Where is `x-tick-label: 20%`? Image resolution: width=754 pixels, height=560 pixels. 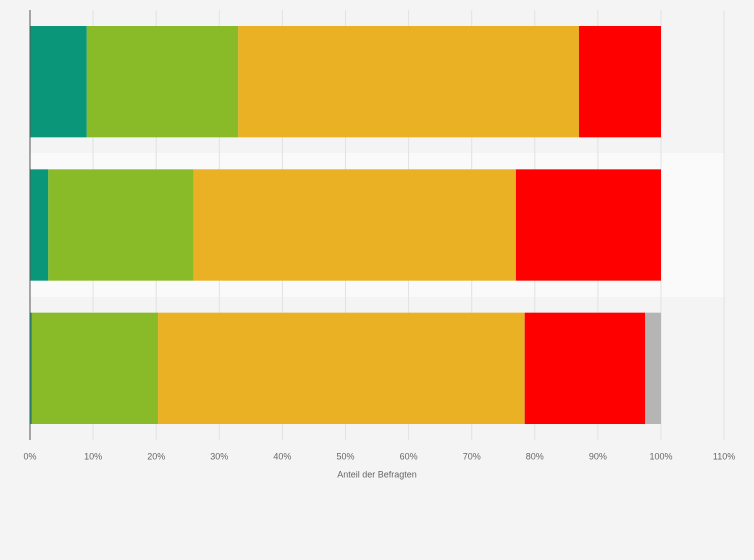
x-tick-label: 20% is located at coordinates (156, 456).